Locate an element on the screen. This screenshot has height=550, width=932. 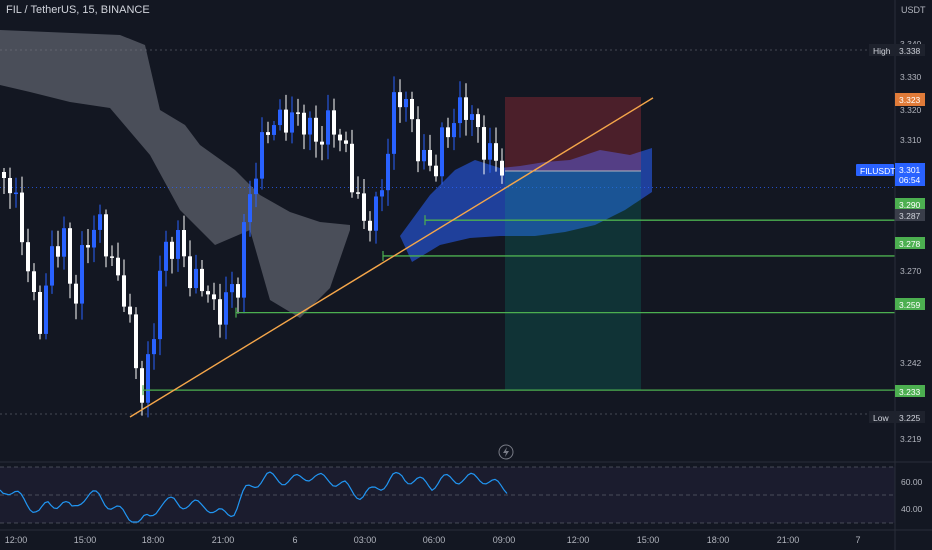
level3-badge-text: 3.259 is located at coordinates (910, 305).